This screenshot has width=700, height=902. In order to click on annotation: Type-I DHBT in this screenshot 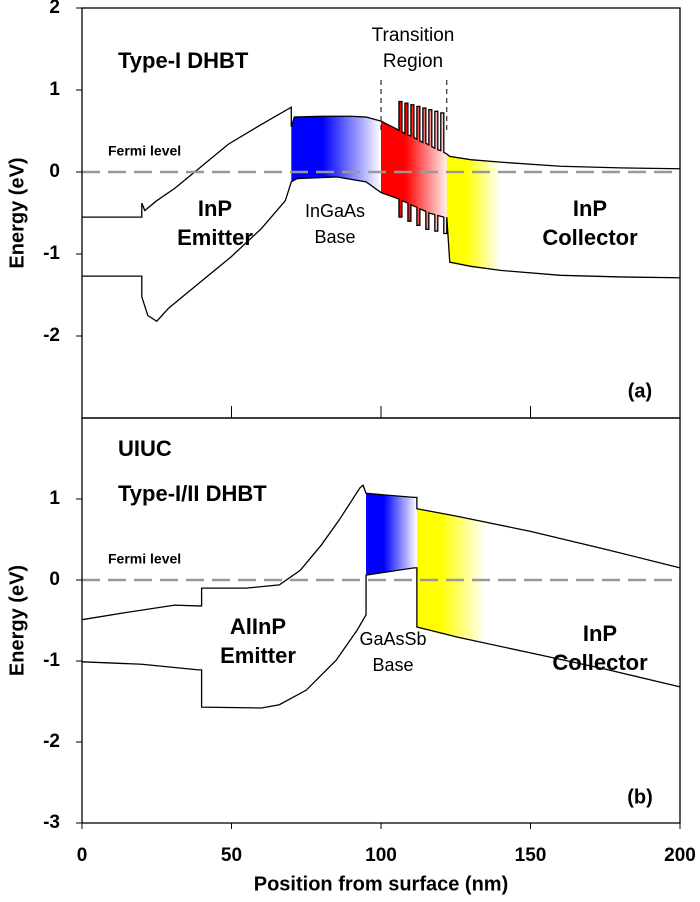, I will do `click(183, 60)`.